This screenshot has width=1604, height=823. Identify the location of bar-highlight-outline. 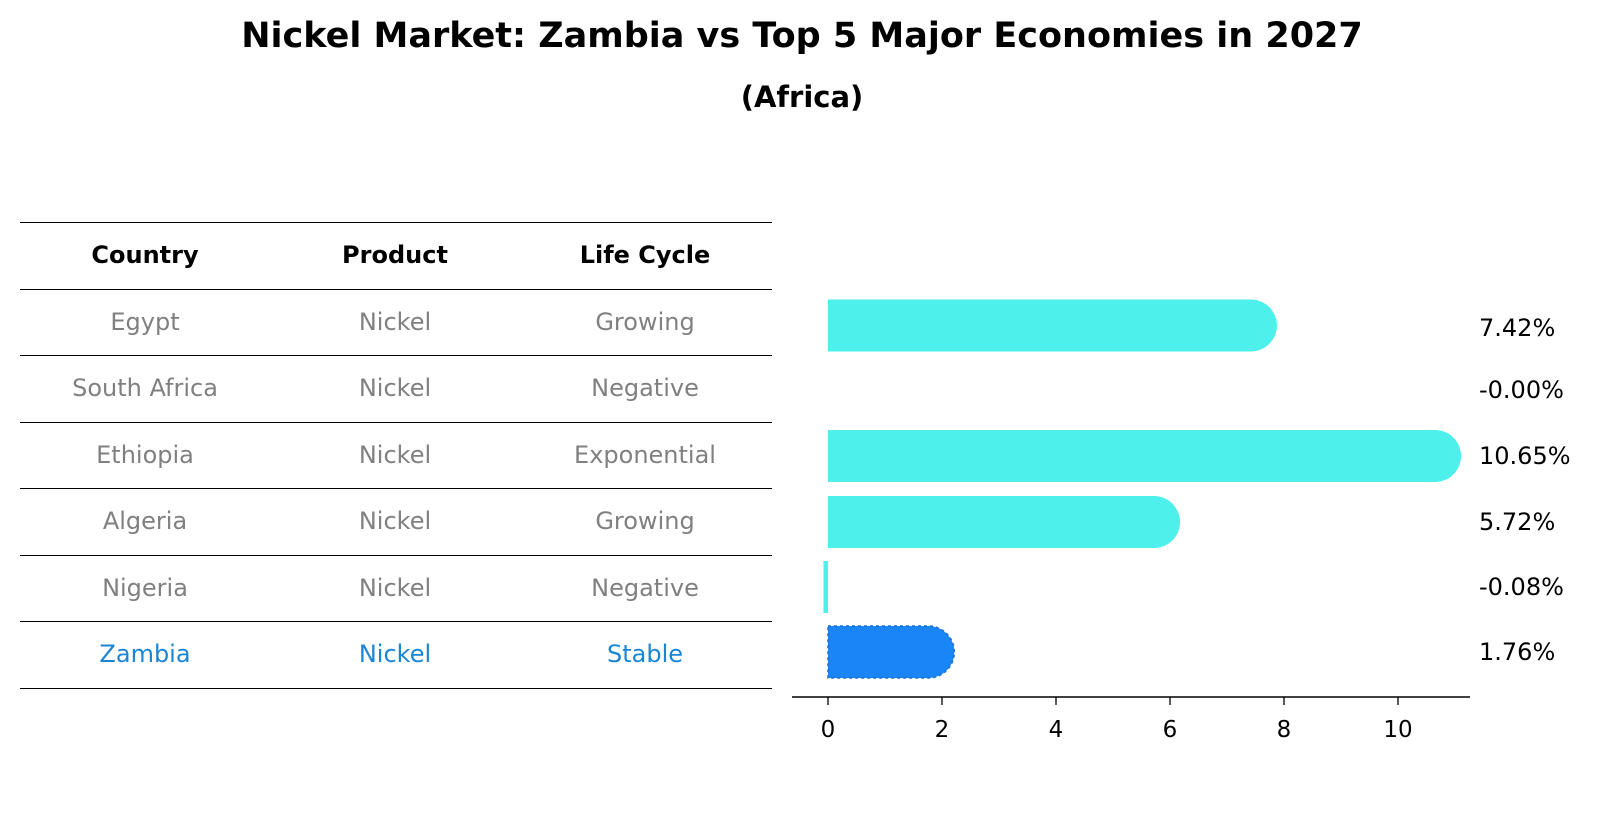
(891, 652).